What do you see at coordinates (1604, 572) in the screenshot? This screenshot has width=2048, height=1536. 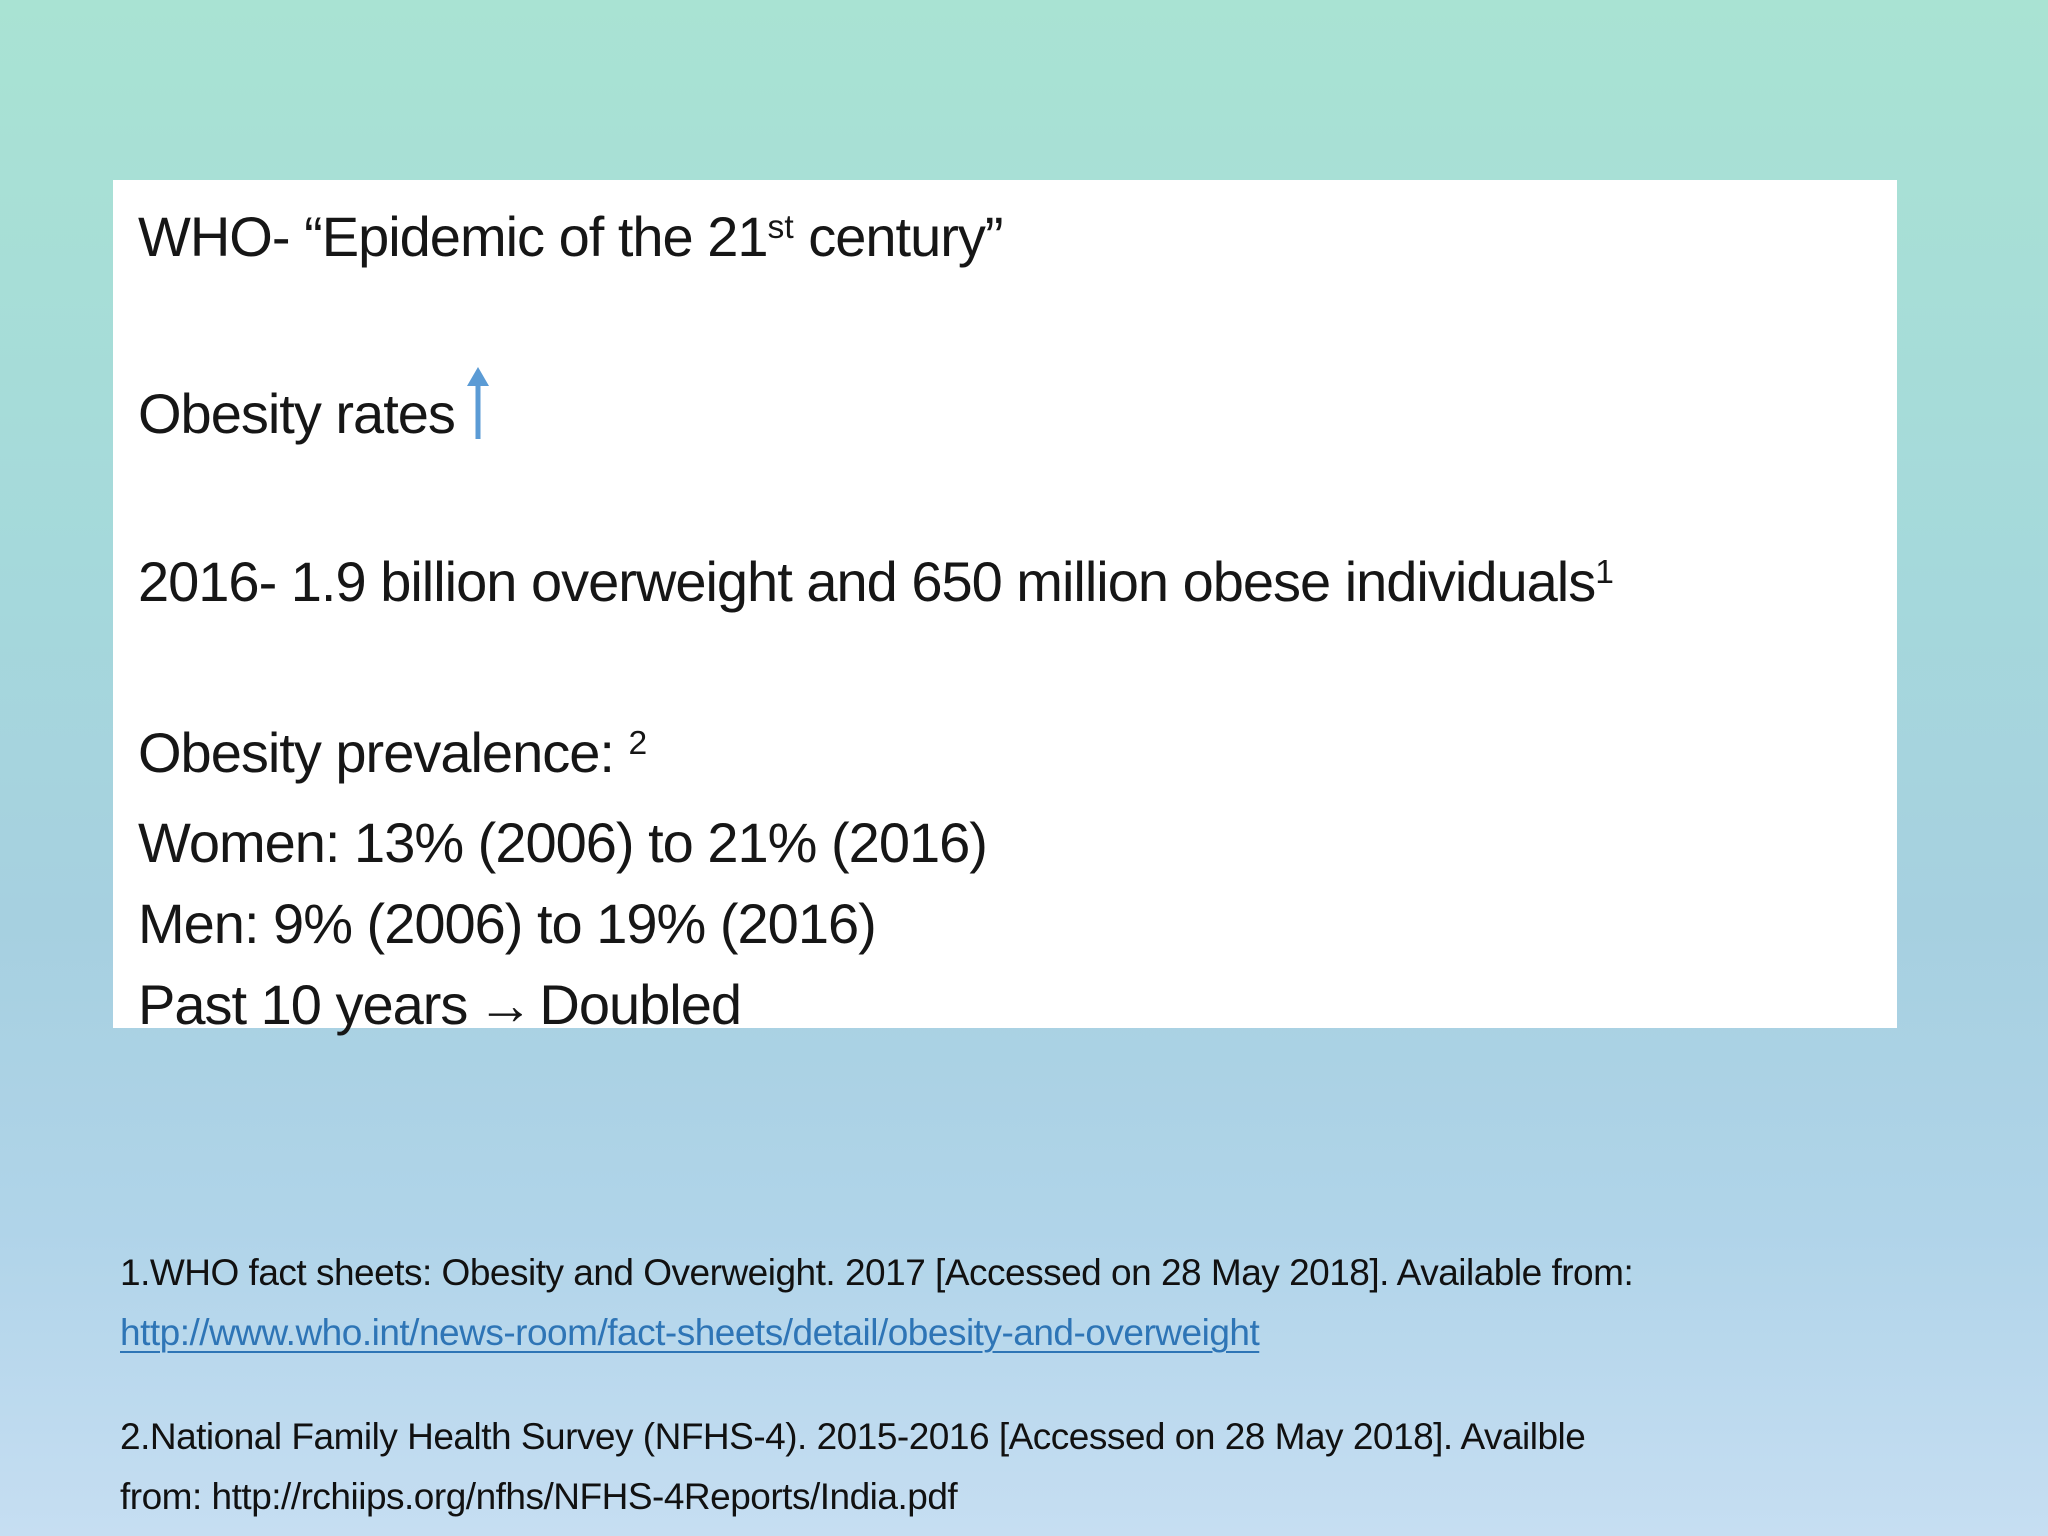 I see `footnote-marker-1: 1` at bounding box center [1604, 572].